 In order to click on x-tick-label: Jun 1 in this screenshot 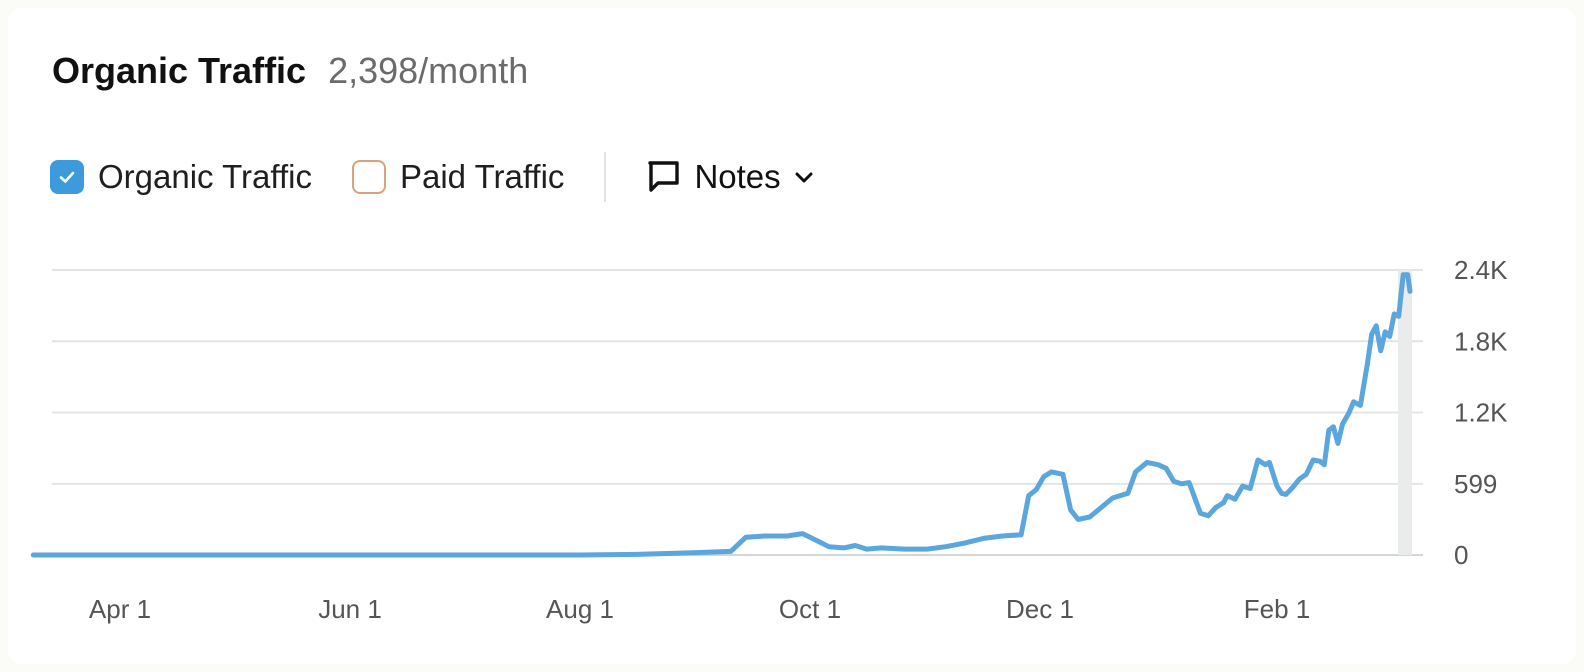, I will do `click(350, 609)`.